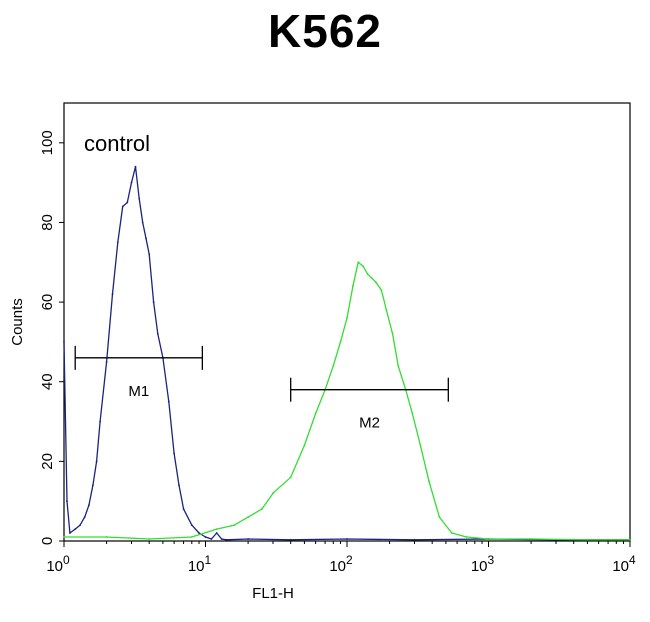  I want to click on y-tick-label: 100, so click(47, 142).